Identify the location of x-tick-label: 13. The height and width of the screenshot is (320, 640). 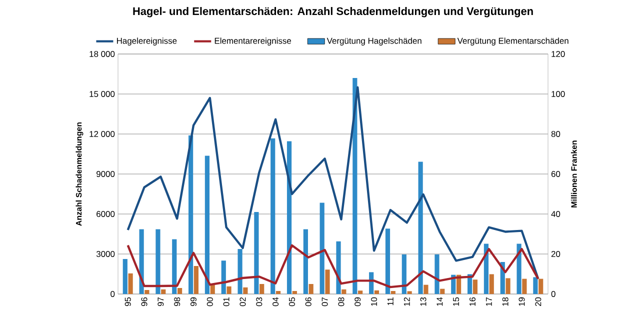
(423, 301).